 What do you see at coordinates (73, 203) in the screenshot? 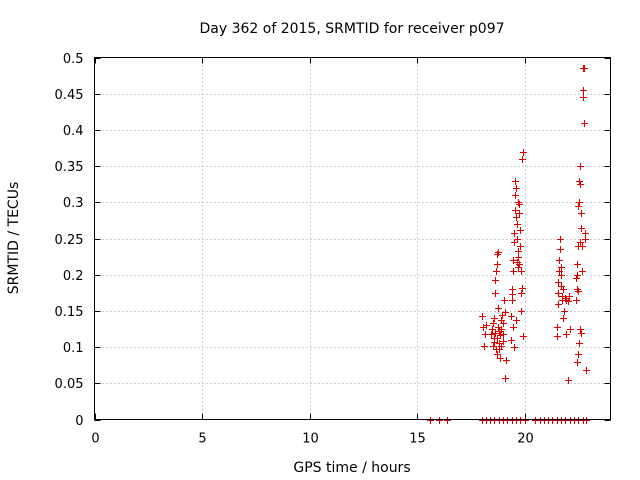
I see `y-tick-label: 0.3` at bounding box center [73, 203].